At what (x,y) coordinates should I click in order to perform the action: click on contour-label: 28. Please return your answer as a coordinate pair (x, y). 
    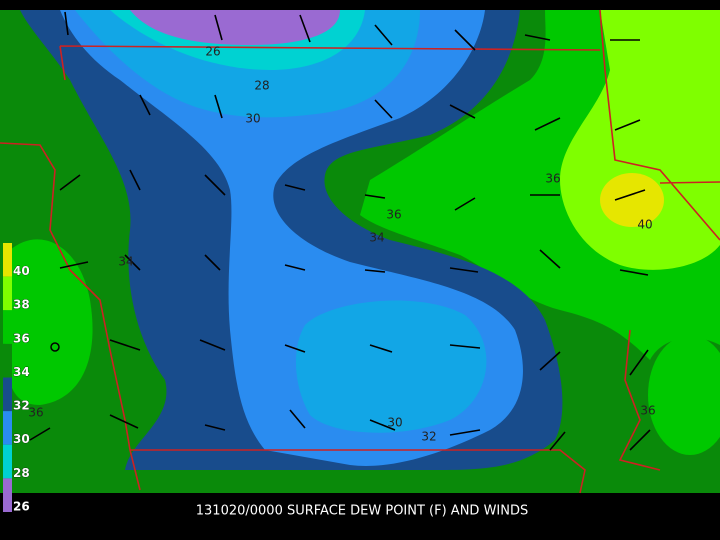
    Looking at the image, I should click on (261, 86).